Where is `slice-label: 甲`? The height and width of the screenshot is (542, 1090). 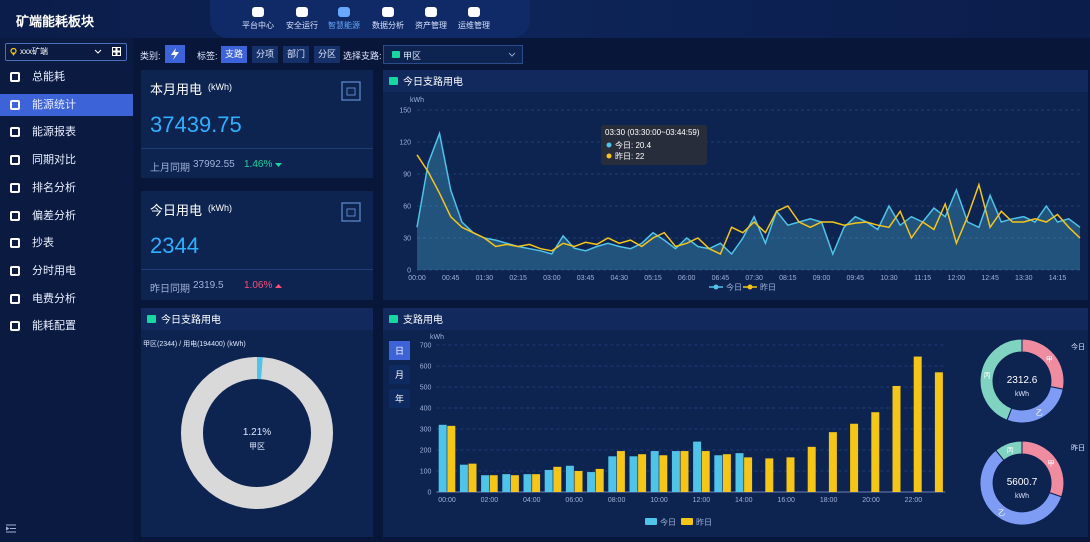 slice-label: 甲 is located at coordinates (1050, 463).